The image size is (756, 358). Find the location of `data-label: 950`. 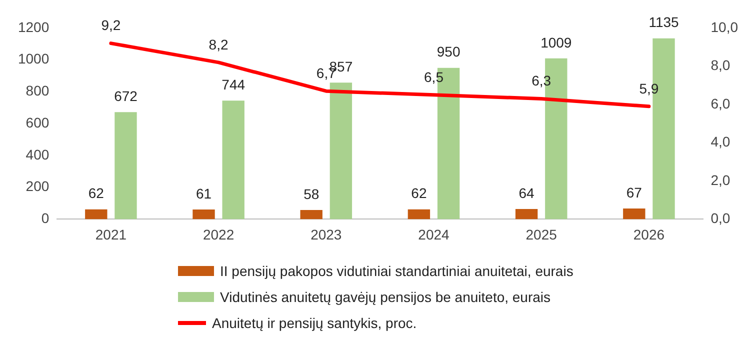

data-label: 950 is located at coordinates (448, 52).